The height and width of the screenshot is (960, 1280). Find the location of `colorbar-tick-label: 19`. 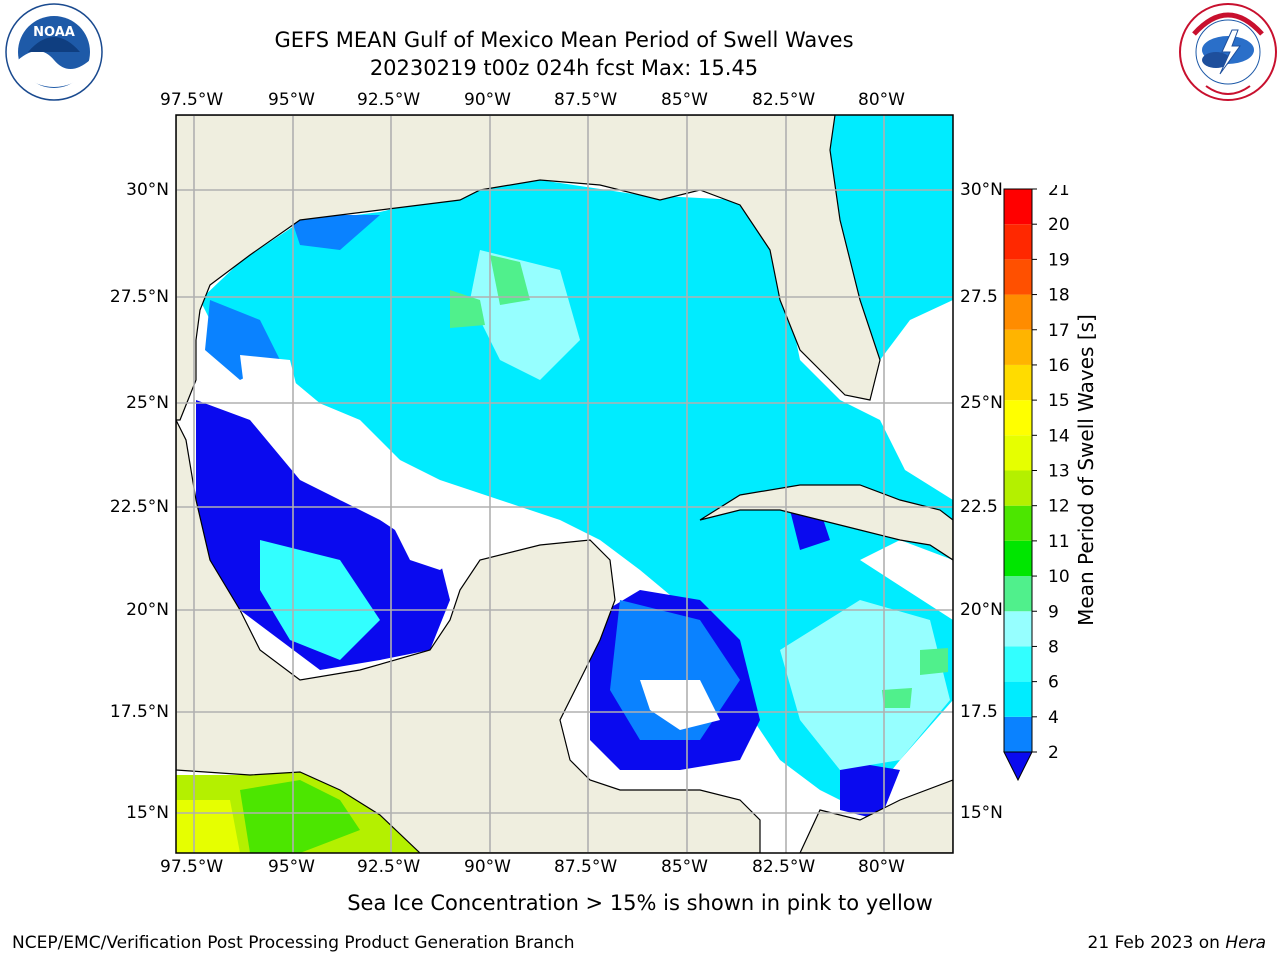

colorbar-tick-label: 19 is located at coordinates (1059, 260).